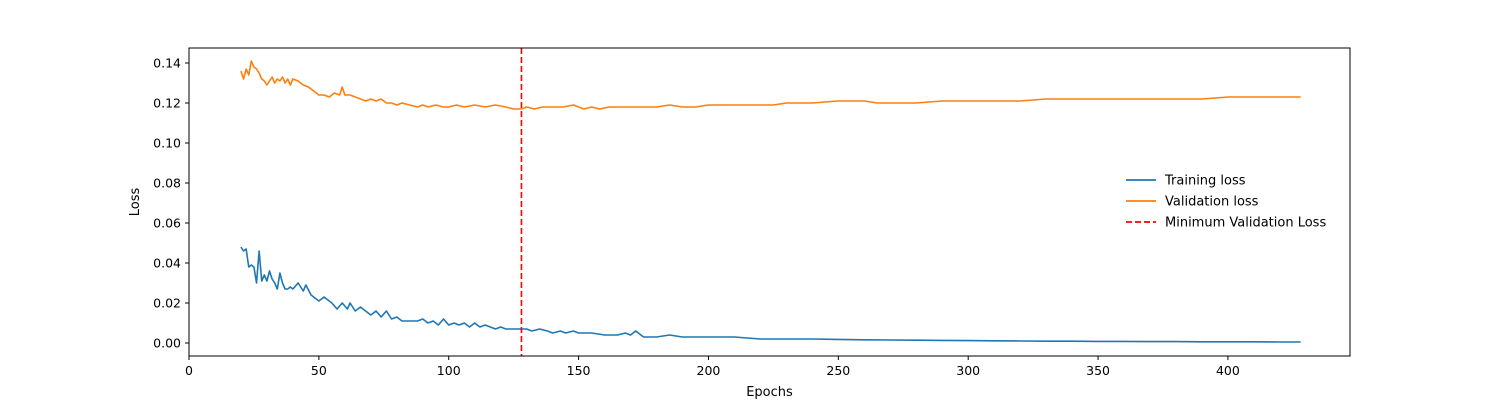 Image resolution: width=1500 pixels, height=400 pixels. I want to click on x-axis-ticks: 0 50 100 150 200 250 300 350 400, so click(712, 367).